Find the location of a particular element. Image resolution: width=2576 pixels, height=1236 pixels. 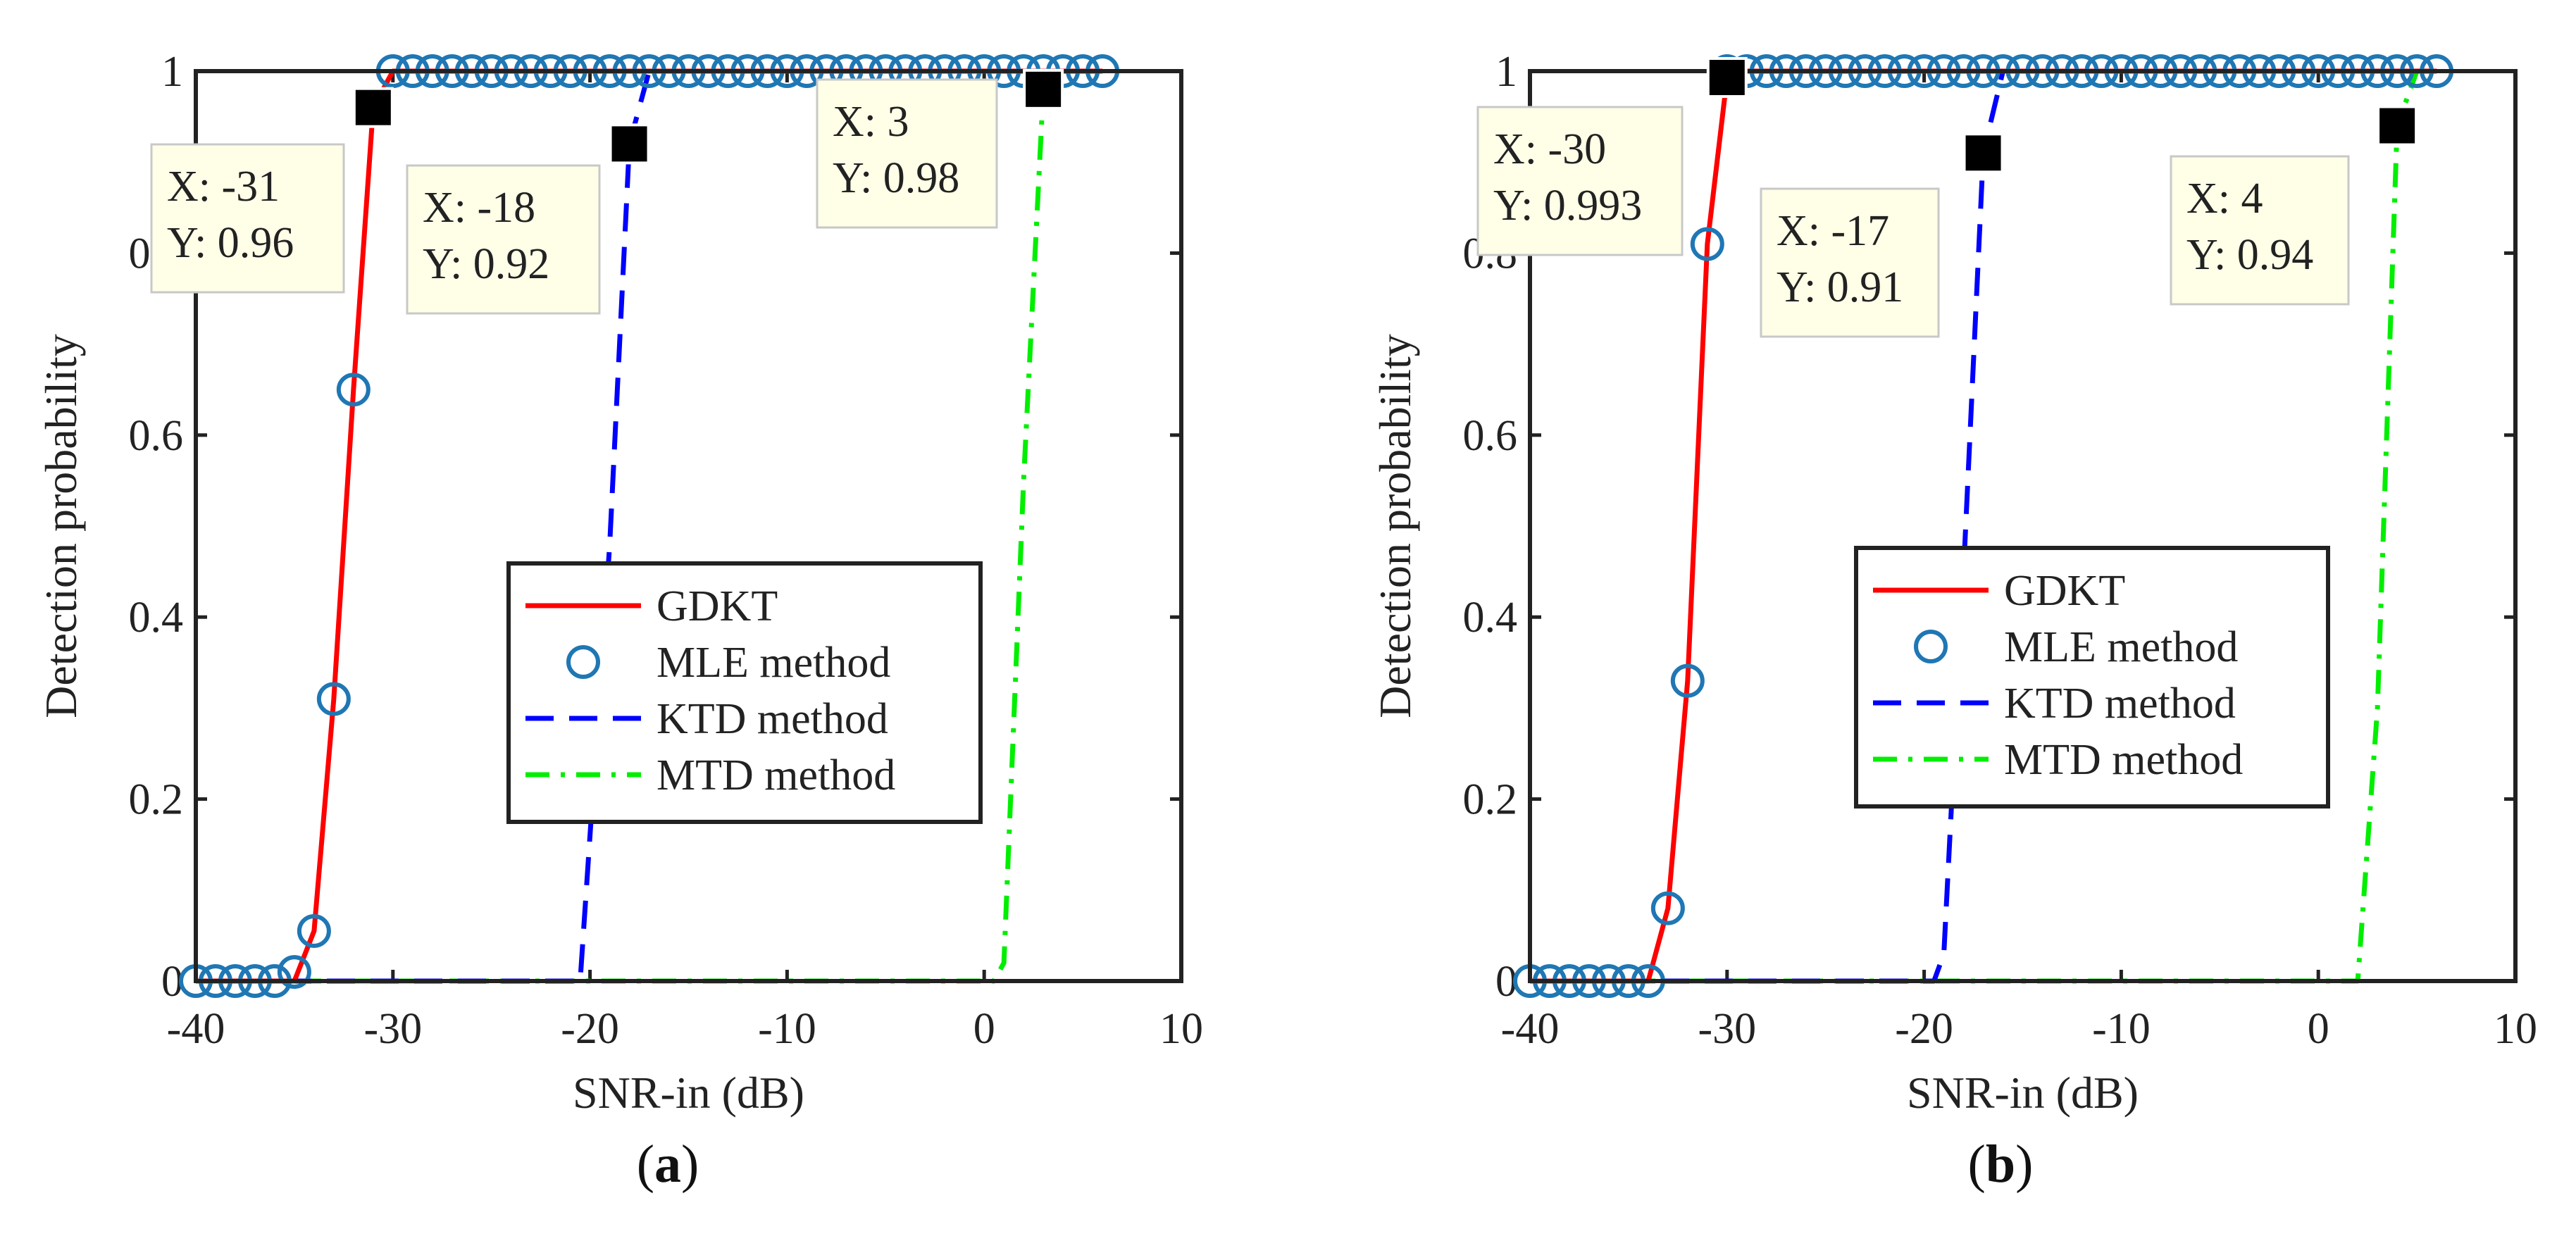

caption-a-letter: a is located at coordinates (667, 1164).